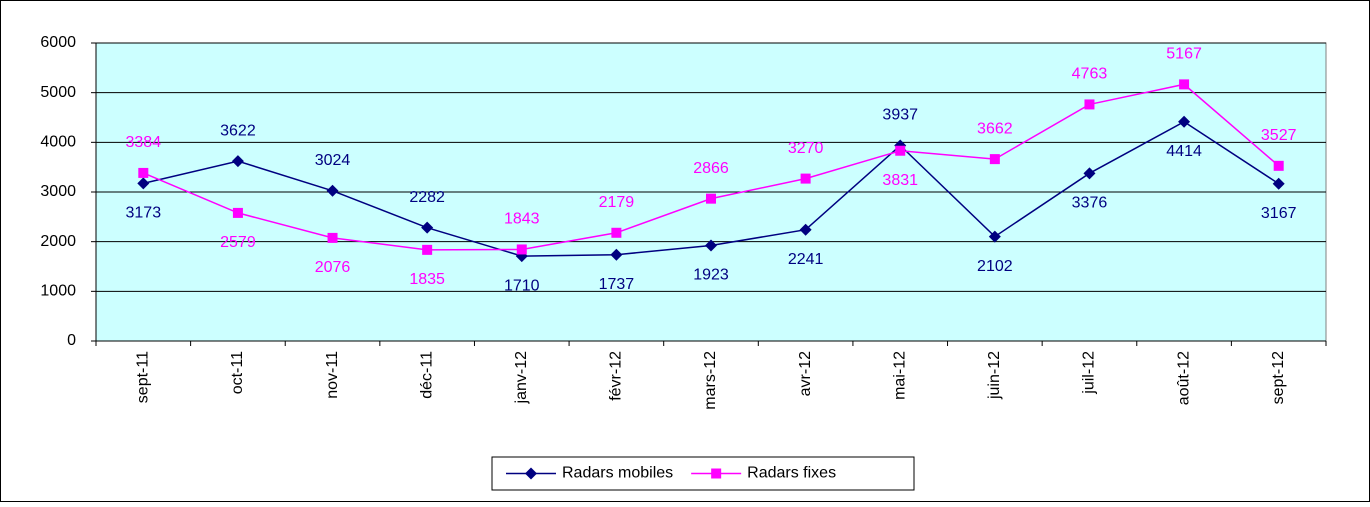 The height and width of the screenshot is (507, 1370). Describe the element at coordinates (710, 380) in the screenshot. I see `x-tick-label: mars-12` at that location.